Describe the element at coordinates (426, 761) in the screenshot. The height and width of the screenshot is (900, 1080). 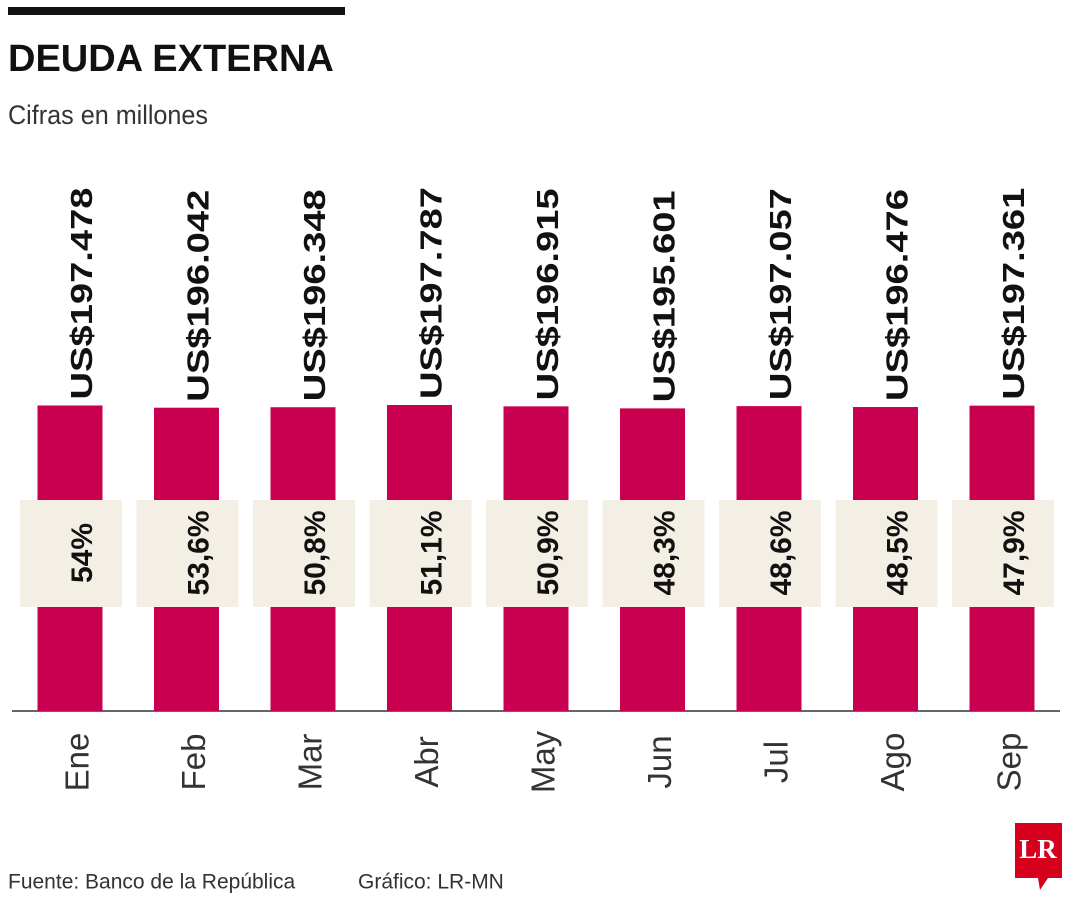
I see `x-tick-label: Abr` at that location.